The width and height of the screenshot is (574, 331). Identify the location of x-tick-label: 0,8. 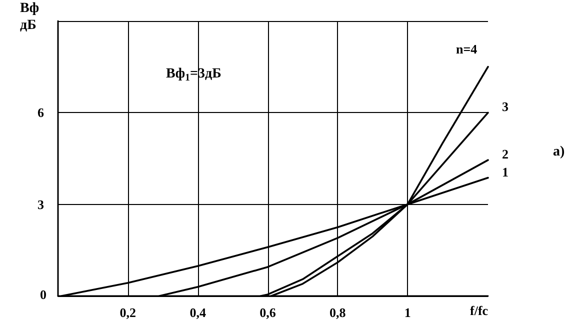
(338, 312).